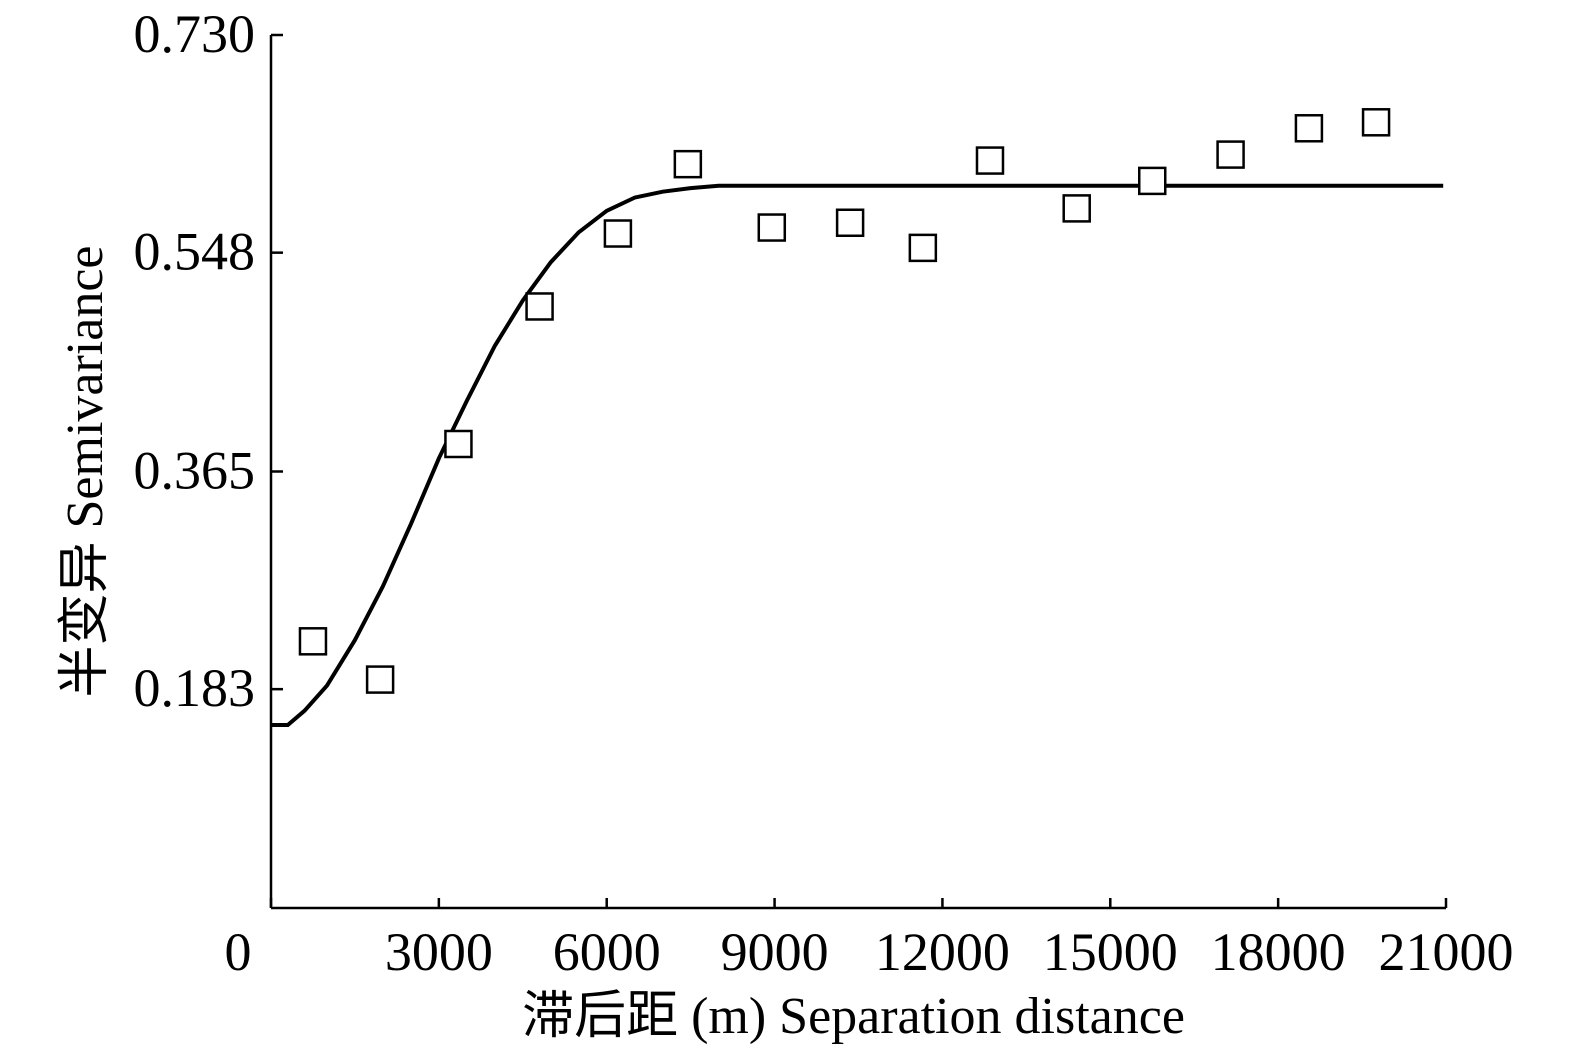 The image size is (1575, 1059). I want to click on y-axis-ticks: 0.183 0.365 0.548 0.730, so click(208, 361).